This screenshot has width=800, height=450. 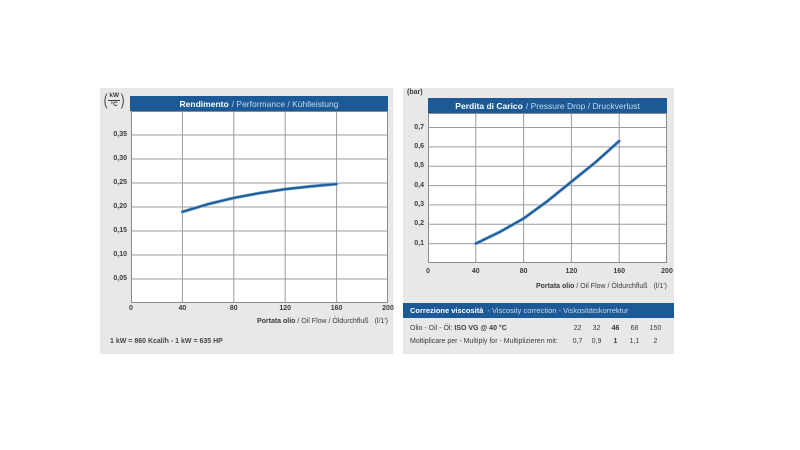 I want to click on y-axis-unit-kw-per-c: ( kW °C ), so click(x=114, y=100).